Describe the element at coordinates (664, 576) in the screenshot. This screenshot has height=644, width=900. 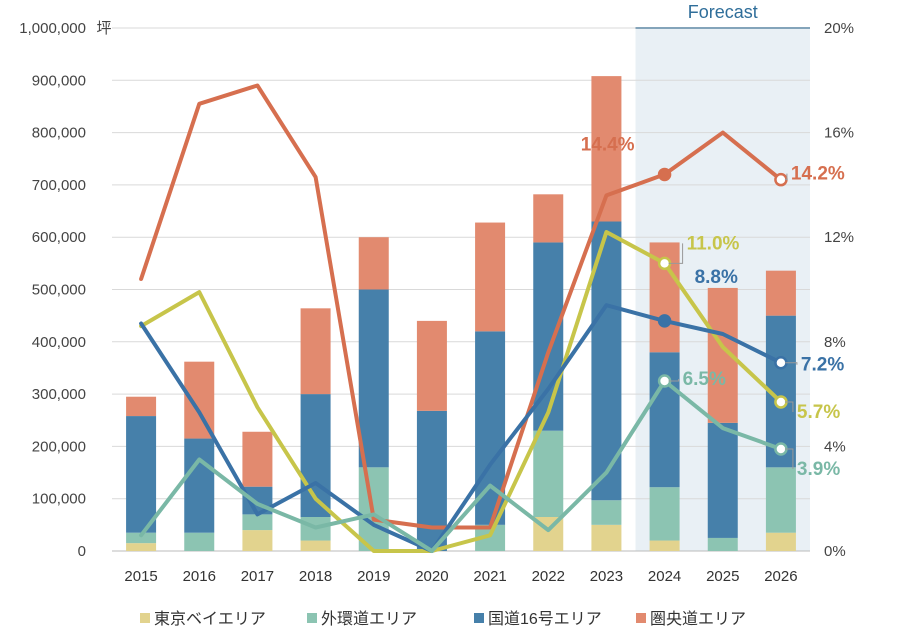
I see `x-tick-label: 2024` at that location.